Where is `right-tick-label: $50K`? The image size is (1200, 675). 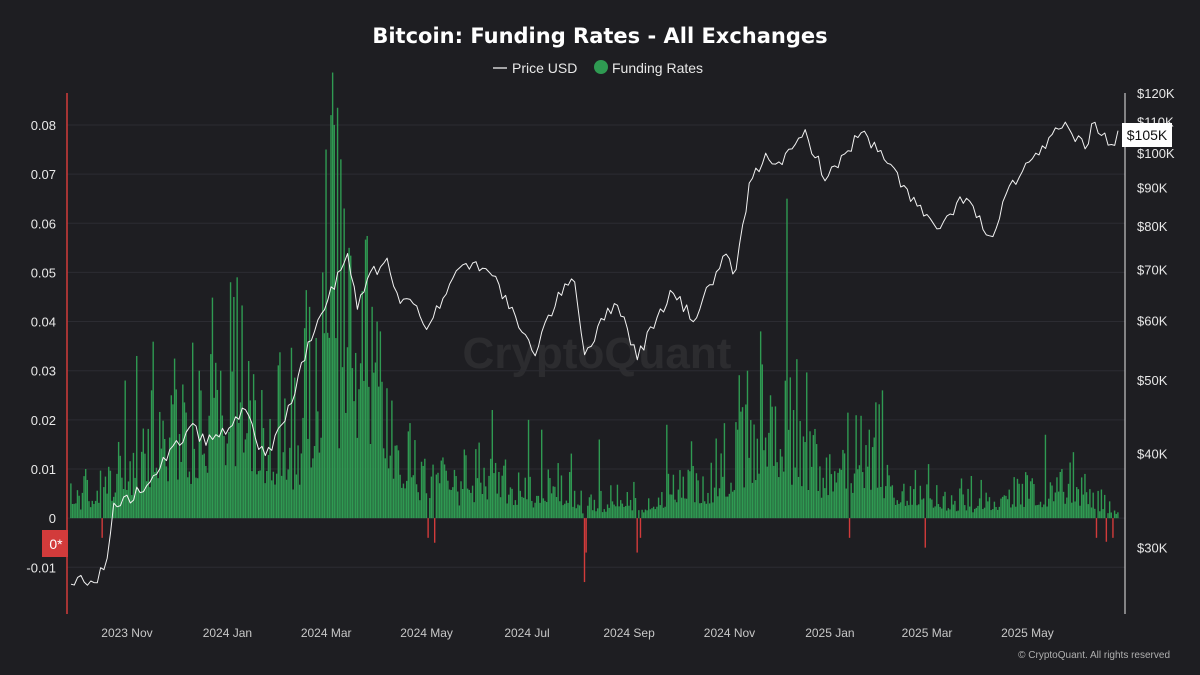
right-tick-label: $50K is located at coordinates (1152, 380).